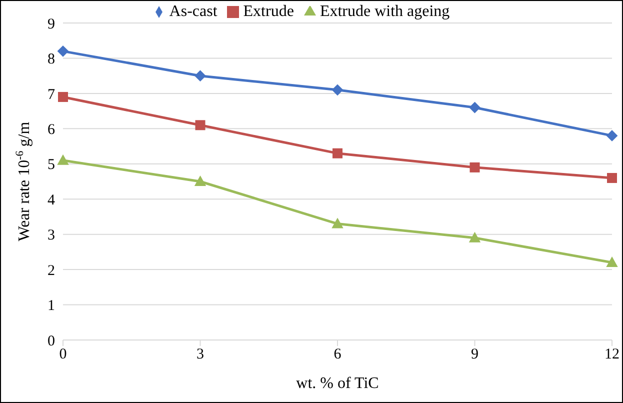 The width and height of the screenshot is (623, 403). I want to click on x-tick-label: 9, so click(474, 354).